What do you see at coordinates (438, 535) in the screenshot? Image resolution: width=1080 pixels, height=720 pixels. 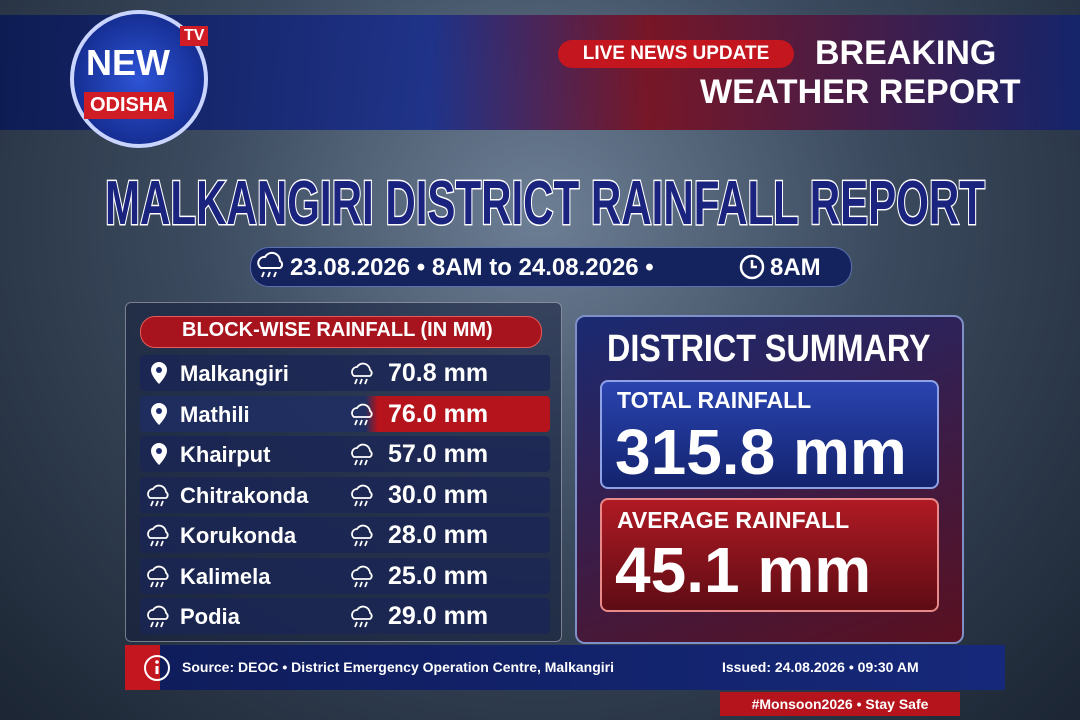 I see `block-rainfall: 28.0 mm` at bounding box center [438, 535].